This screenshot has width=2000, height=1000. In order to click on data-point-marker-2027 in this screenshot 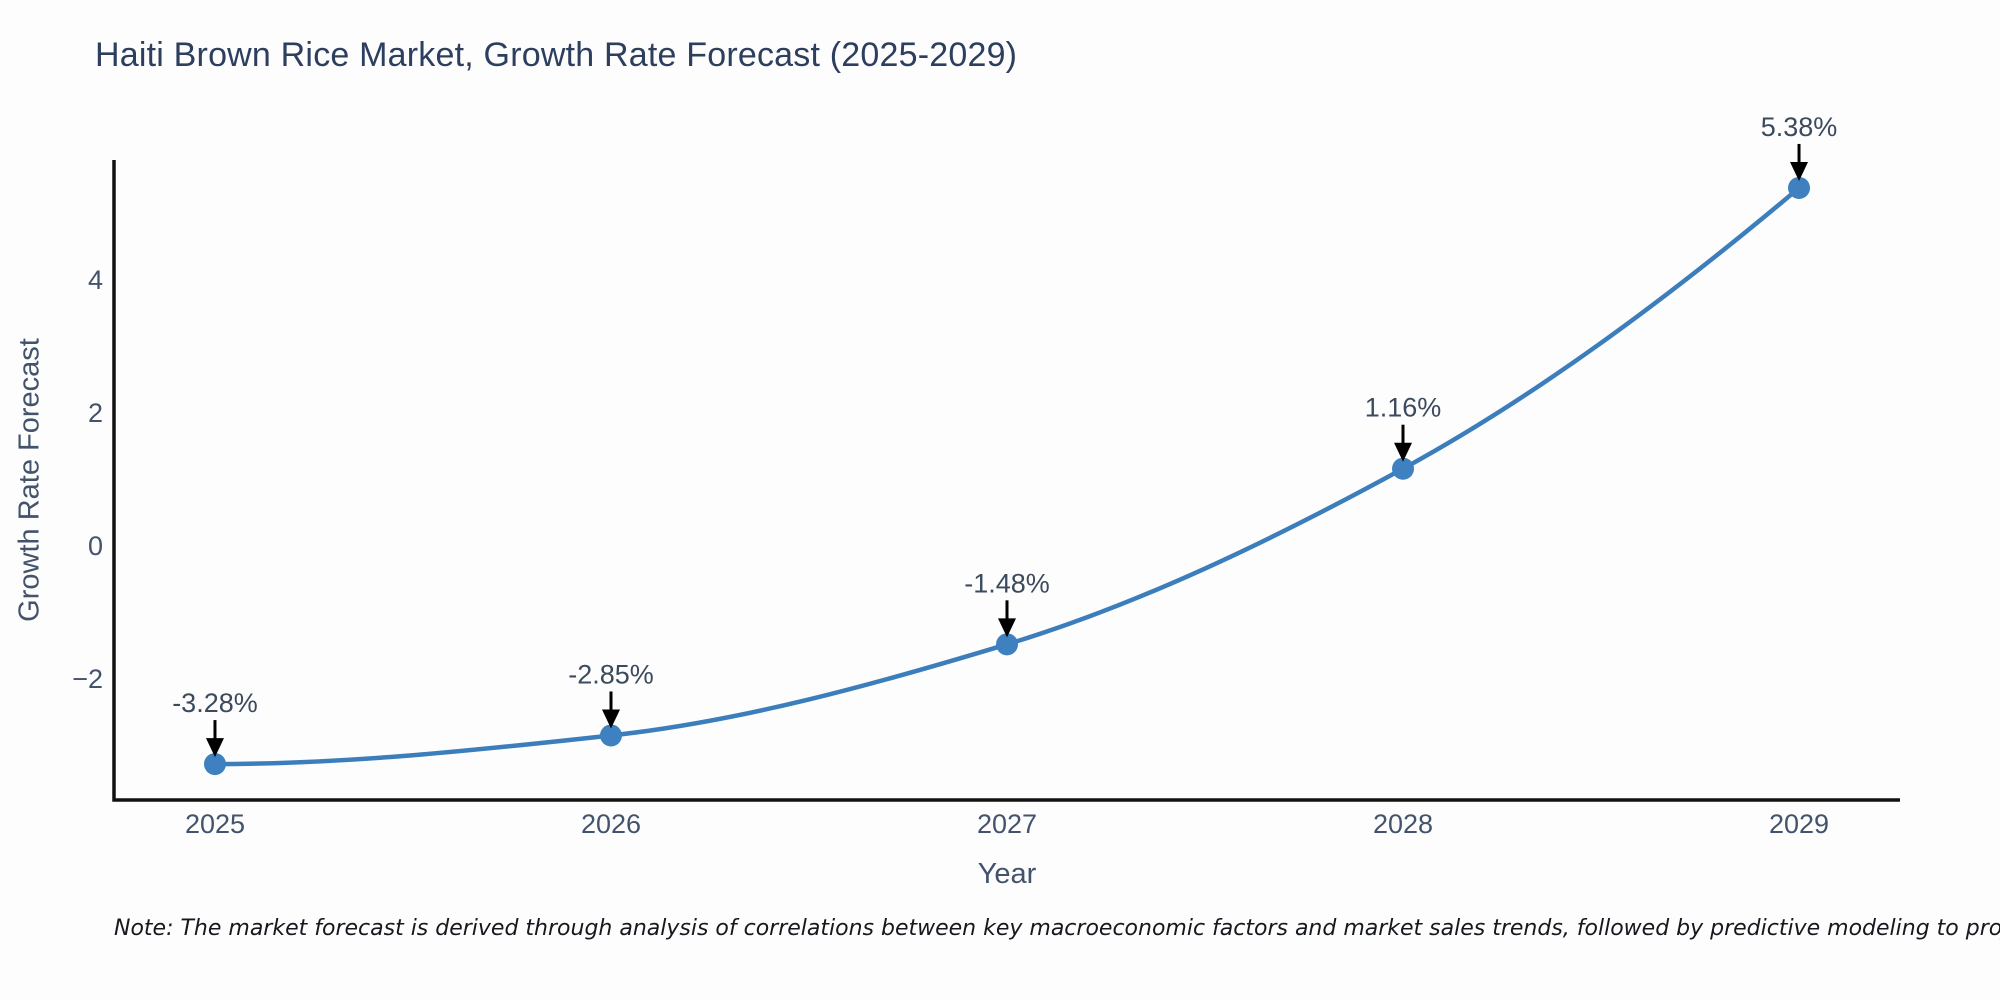, I will do `click(1007, 644)`.